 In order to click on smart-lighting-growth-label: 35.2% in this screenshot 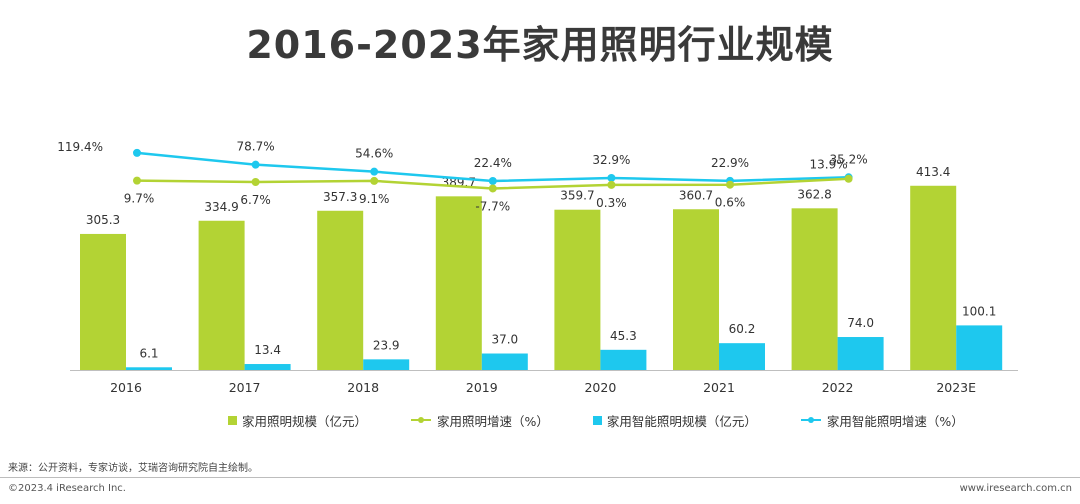, I will do `click(849, 159)`.